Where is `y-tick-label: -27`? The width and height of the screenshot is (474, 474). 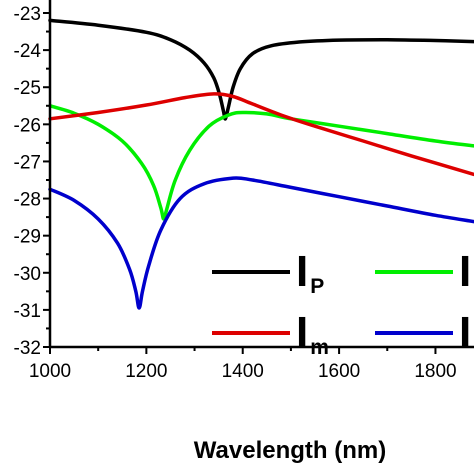
y-tick-label: -27 is located at coordinates (27, 162).